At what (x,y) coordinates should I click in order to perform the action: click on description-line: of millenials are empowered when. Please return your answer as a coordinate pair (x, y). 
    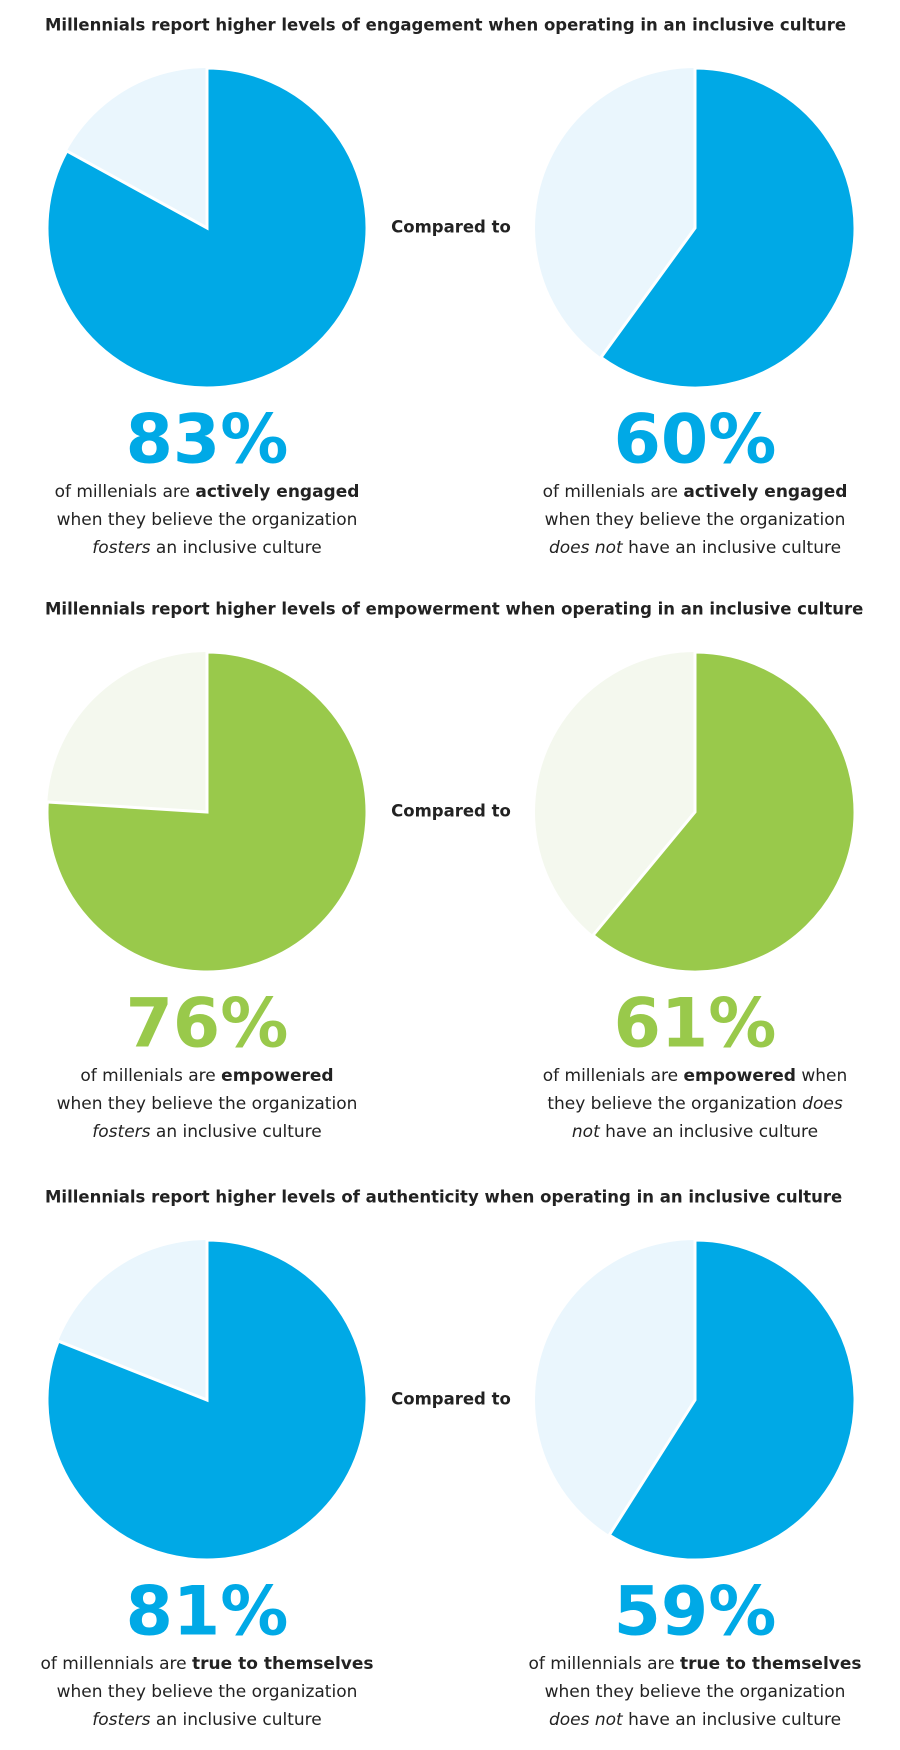
    Looking at the image, I should click on (695, 1076).